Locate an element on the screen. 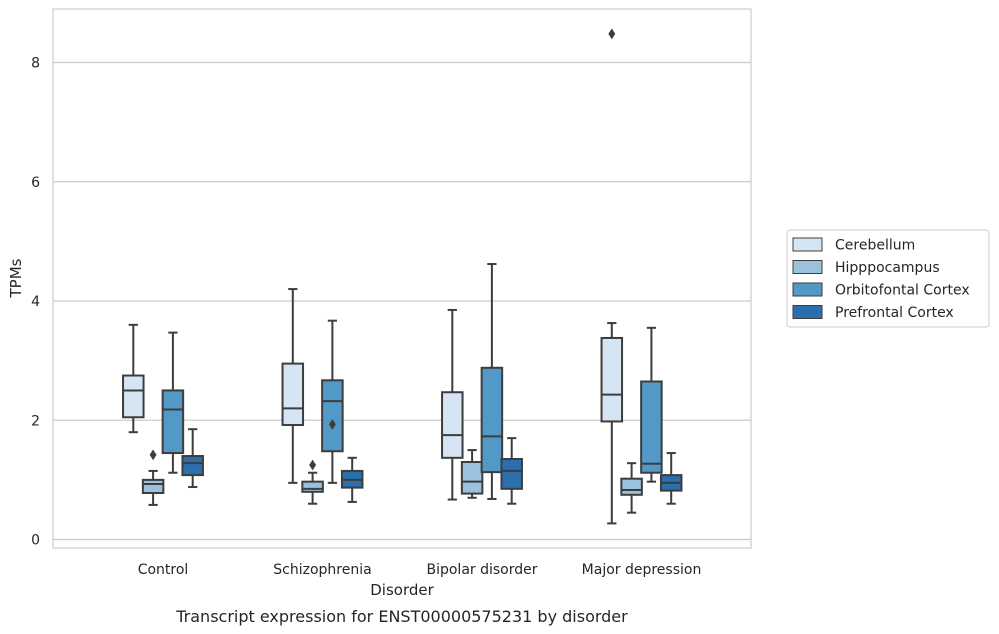 This screenshot has width=999, height=634. box-cerebellum-bipolar-disorder is located at coordinates (452, 404).